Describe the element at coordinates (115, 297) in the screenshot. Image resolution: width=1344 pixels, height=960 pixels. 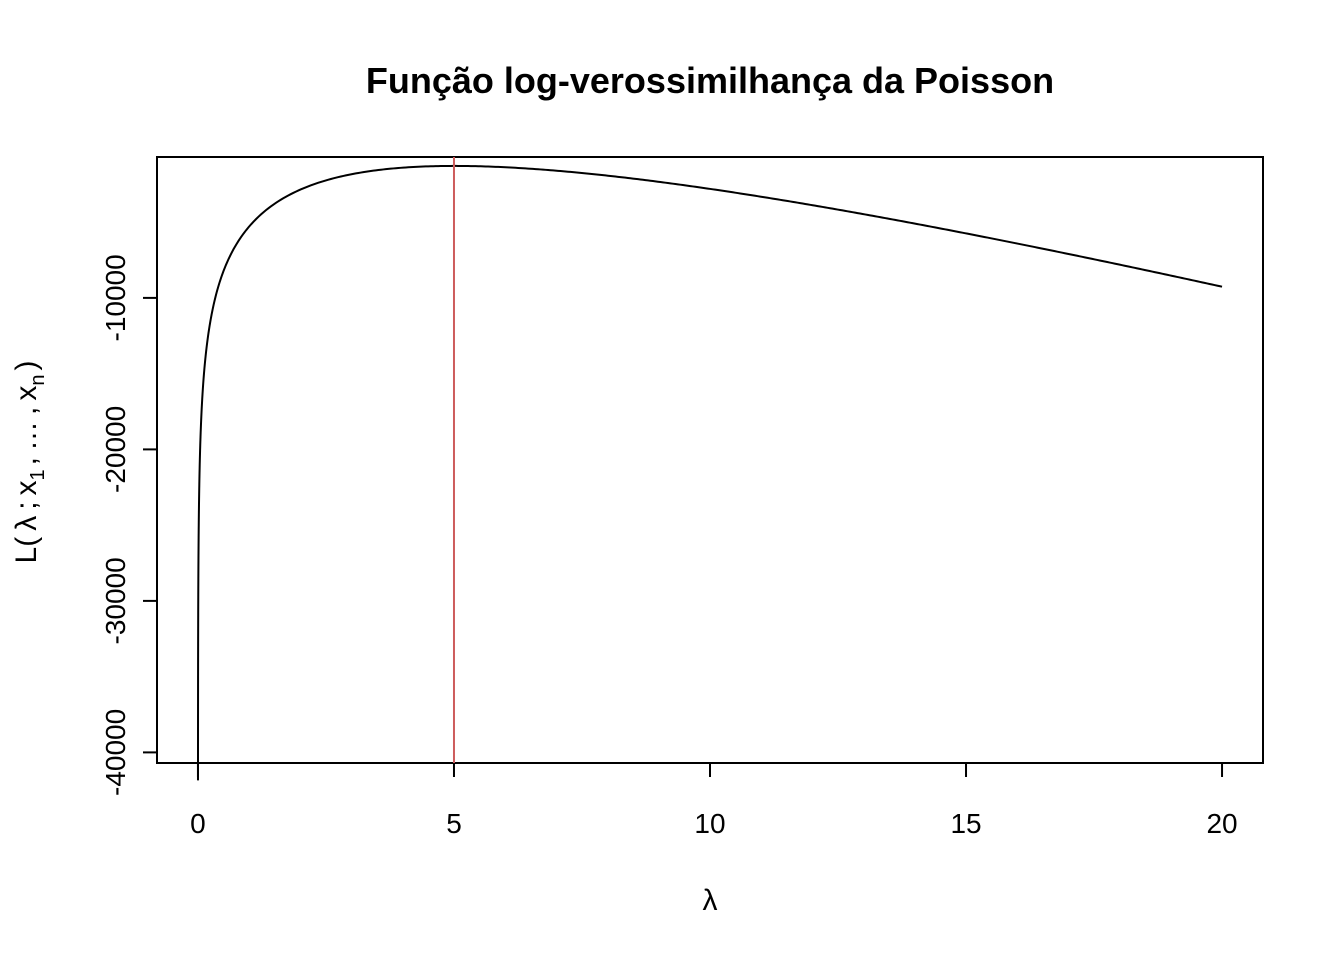
I see `y-tick-label: -10000` at that location.